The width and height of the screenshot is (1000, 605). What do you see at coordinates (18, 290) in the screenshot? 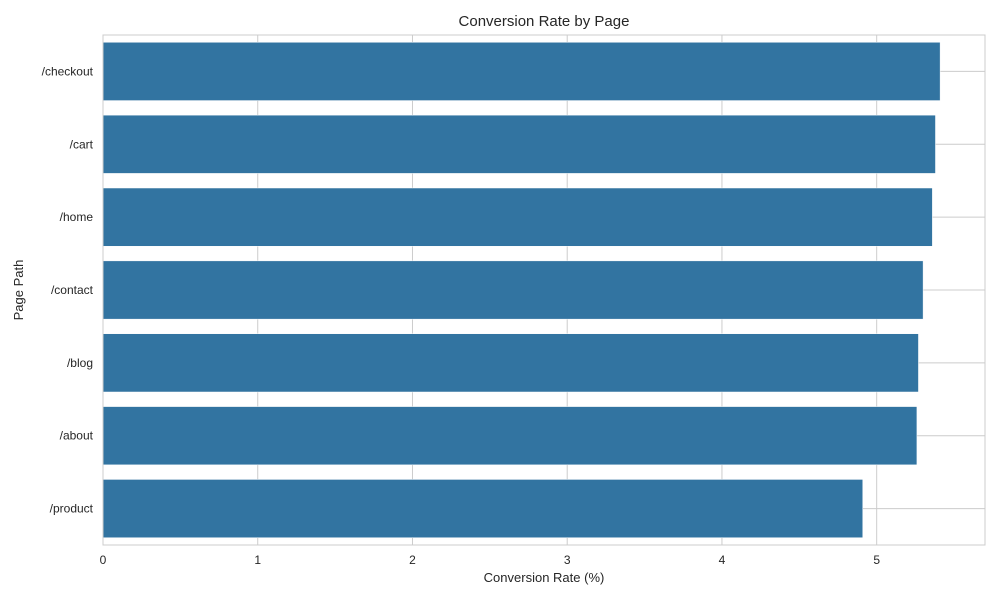
I see `y-axis-label: Page Path` at bounding box center [18, 290].